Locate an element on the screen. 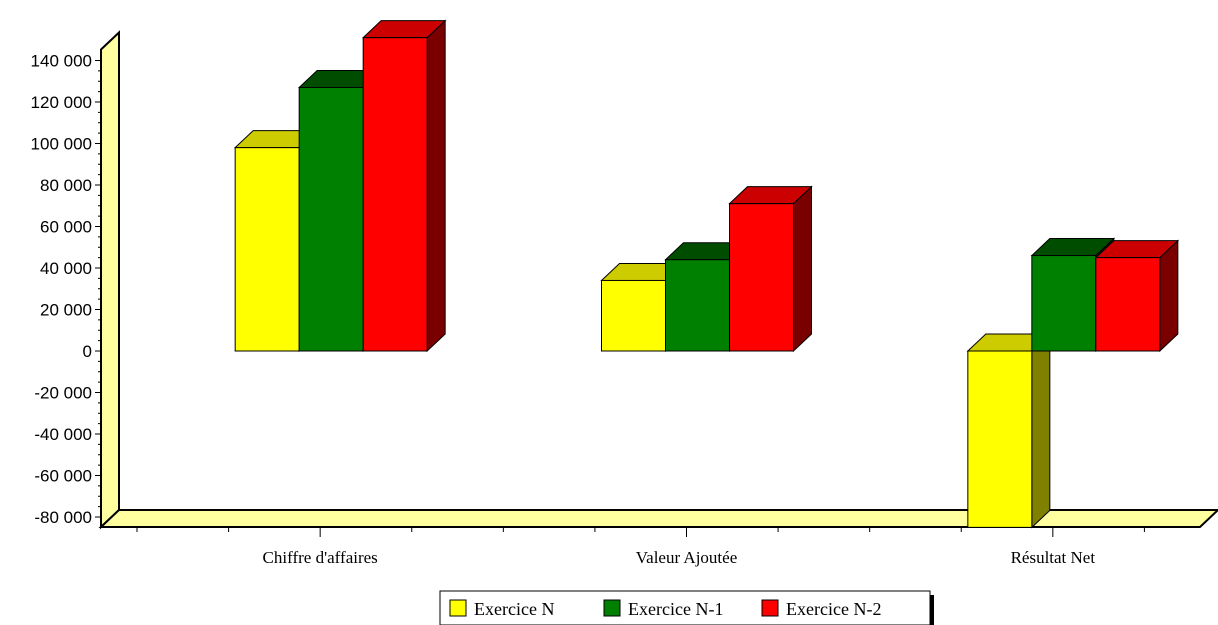  legend: Exercice N Exercice N-1 Exercice N-2 is located at coordinates (686, 607).